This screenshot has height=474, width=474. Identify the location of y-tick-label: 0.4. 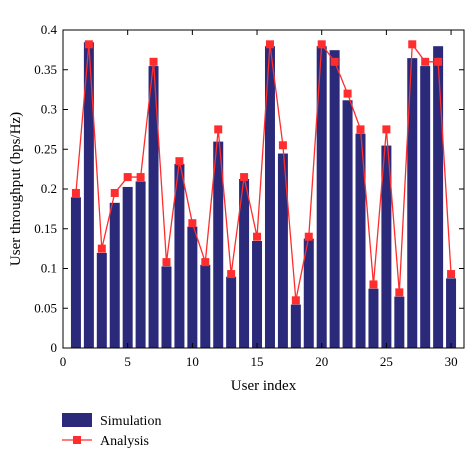
(49, 29).